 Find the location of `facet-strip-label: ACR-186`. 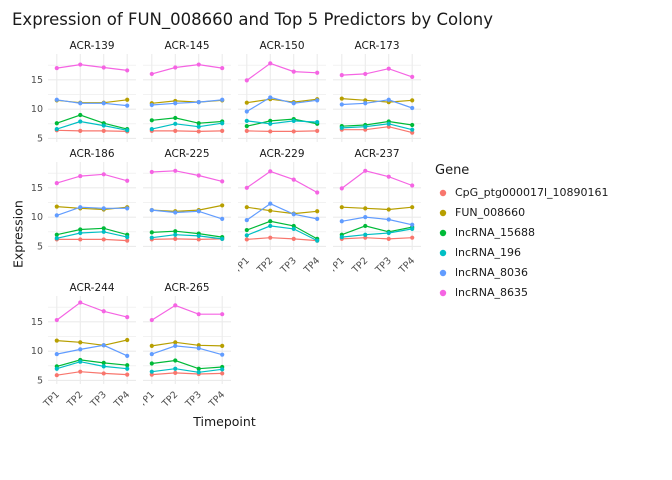

facet-strip-label: ACR-186 is located at coordinates (92, 154).